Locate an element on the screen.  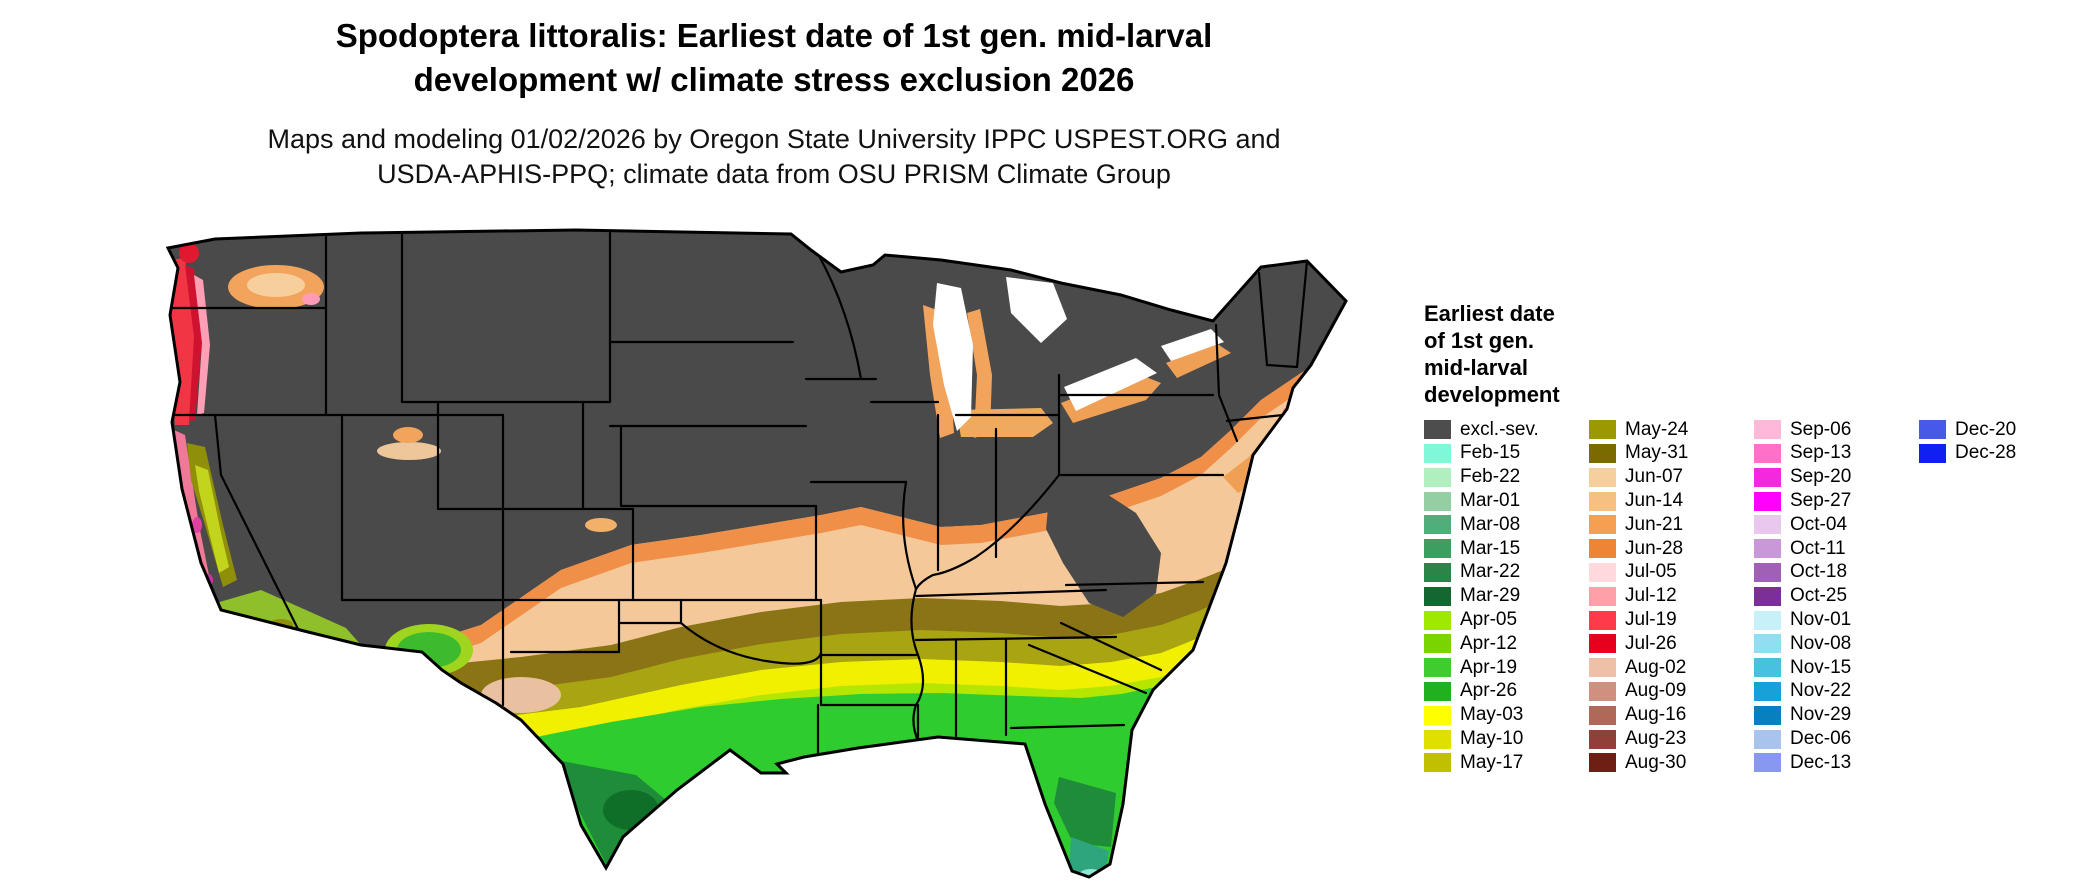
legend-entry: Apr-05 is located at coordinates (1506, 619).